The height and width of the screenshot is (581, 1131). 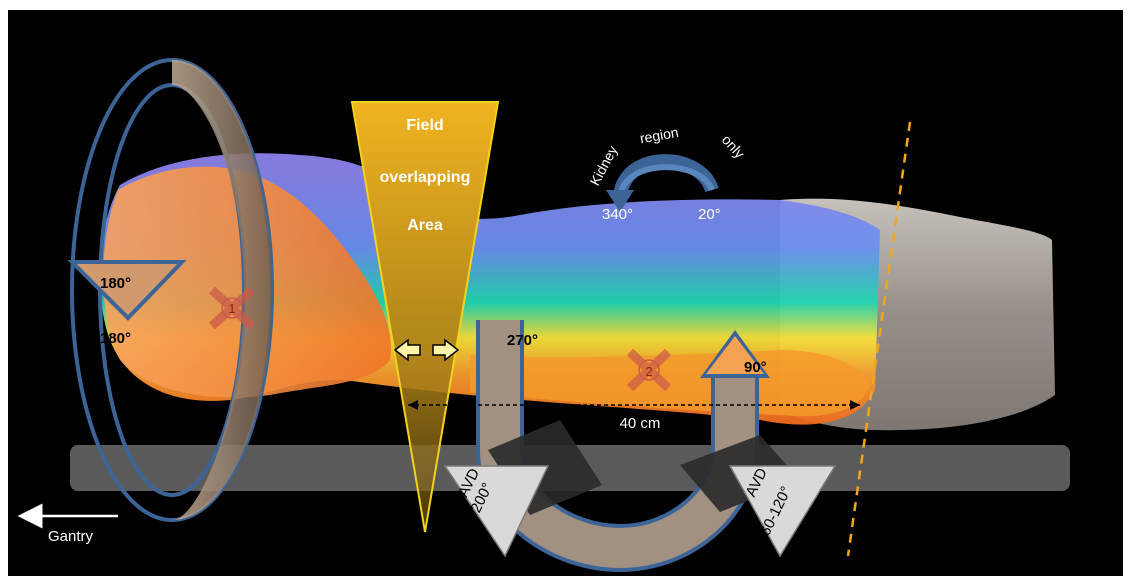 What do you see at coordinates (666, 182) in the screenshot?
I see `kidney-arc-highlight` at bounding box center [666, 182].